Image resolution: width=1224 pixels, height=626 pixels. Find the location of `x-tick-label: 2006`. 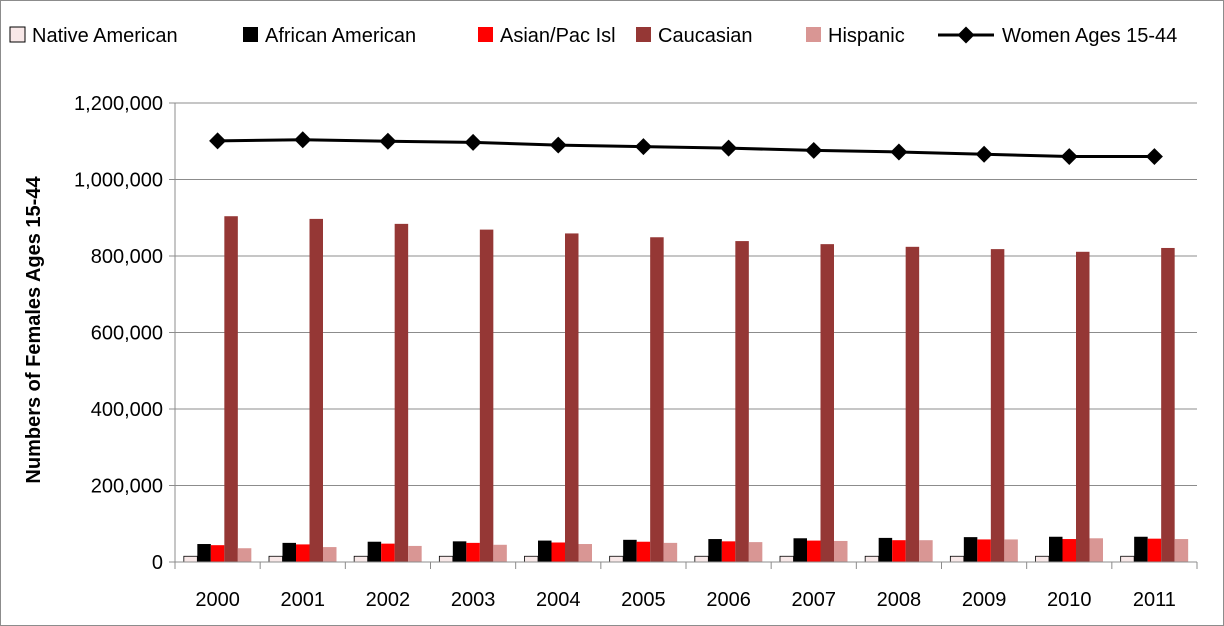

x-tick-label: 2006 is located at coordinates (728, 600).